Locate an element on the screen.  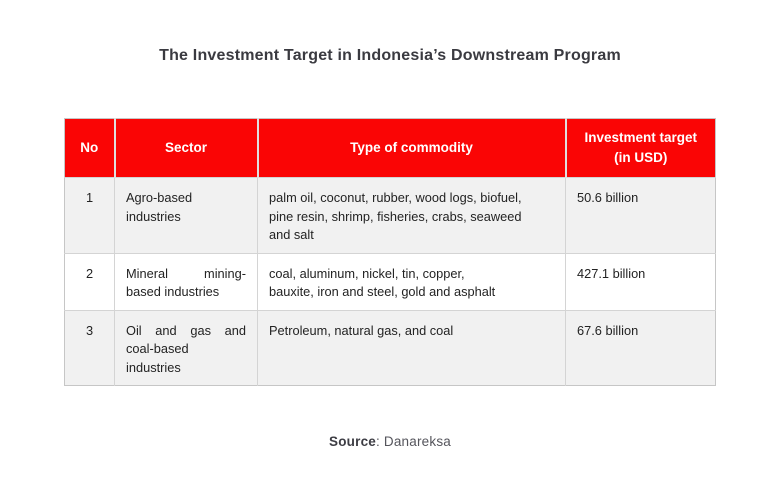
cell-investment: 67.6 billion is located at coordinates (640, 347).